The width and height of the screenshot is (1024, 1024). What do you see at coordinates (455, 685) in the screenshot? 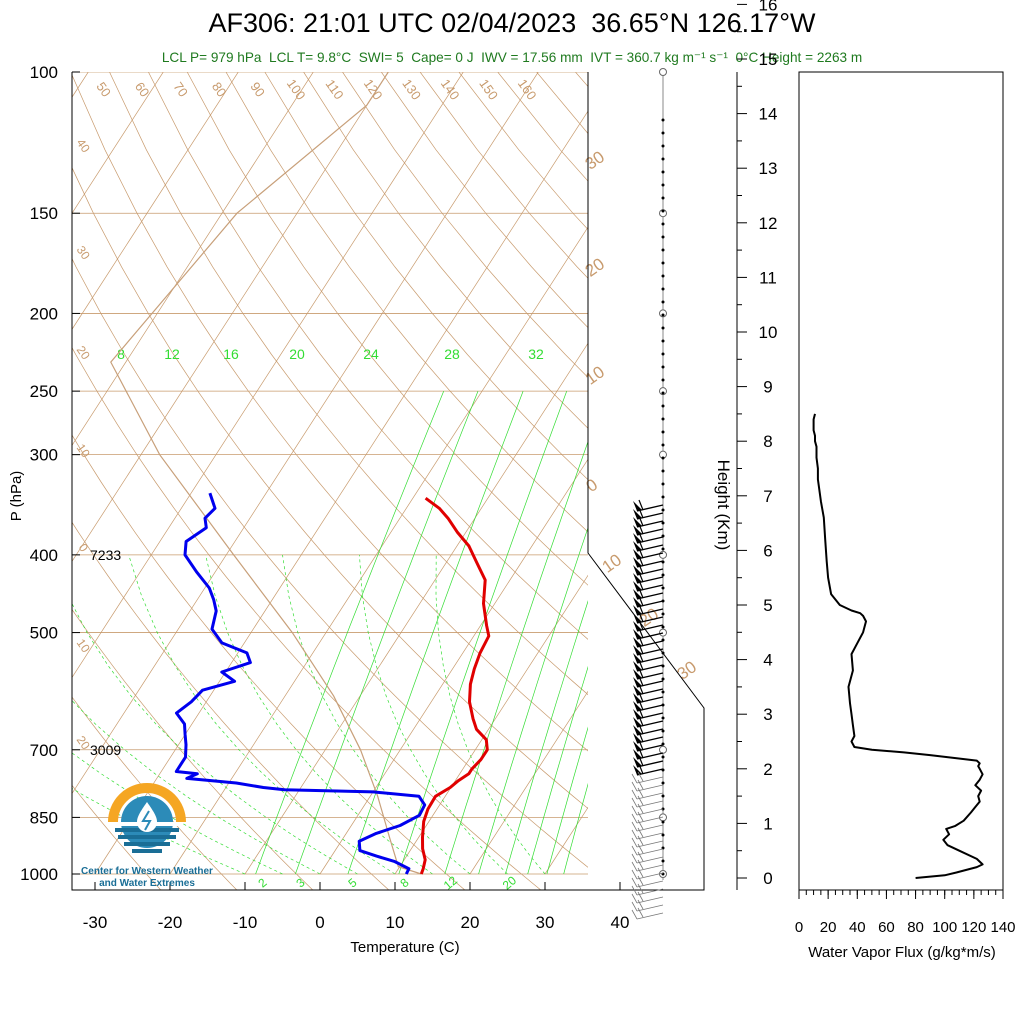
I see `temperature-curve` at bounding box center [455, 685].